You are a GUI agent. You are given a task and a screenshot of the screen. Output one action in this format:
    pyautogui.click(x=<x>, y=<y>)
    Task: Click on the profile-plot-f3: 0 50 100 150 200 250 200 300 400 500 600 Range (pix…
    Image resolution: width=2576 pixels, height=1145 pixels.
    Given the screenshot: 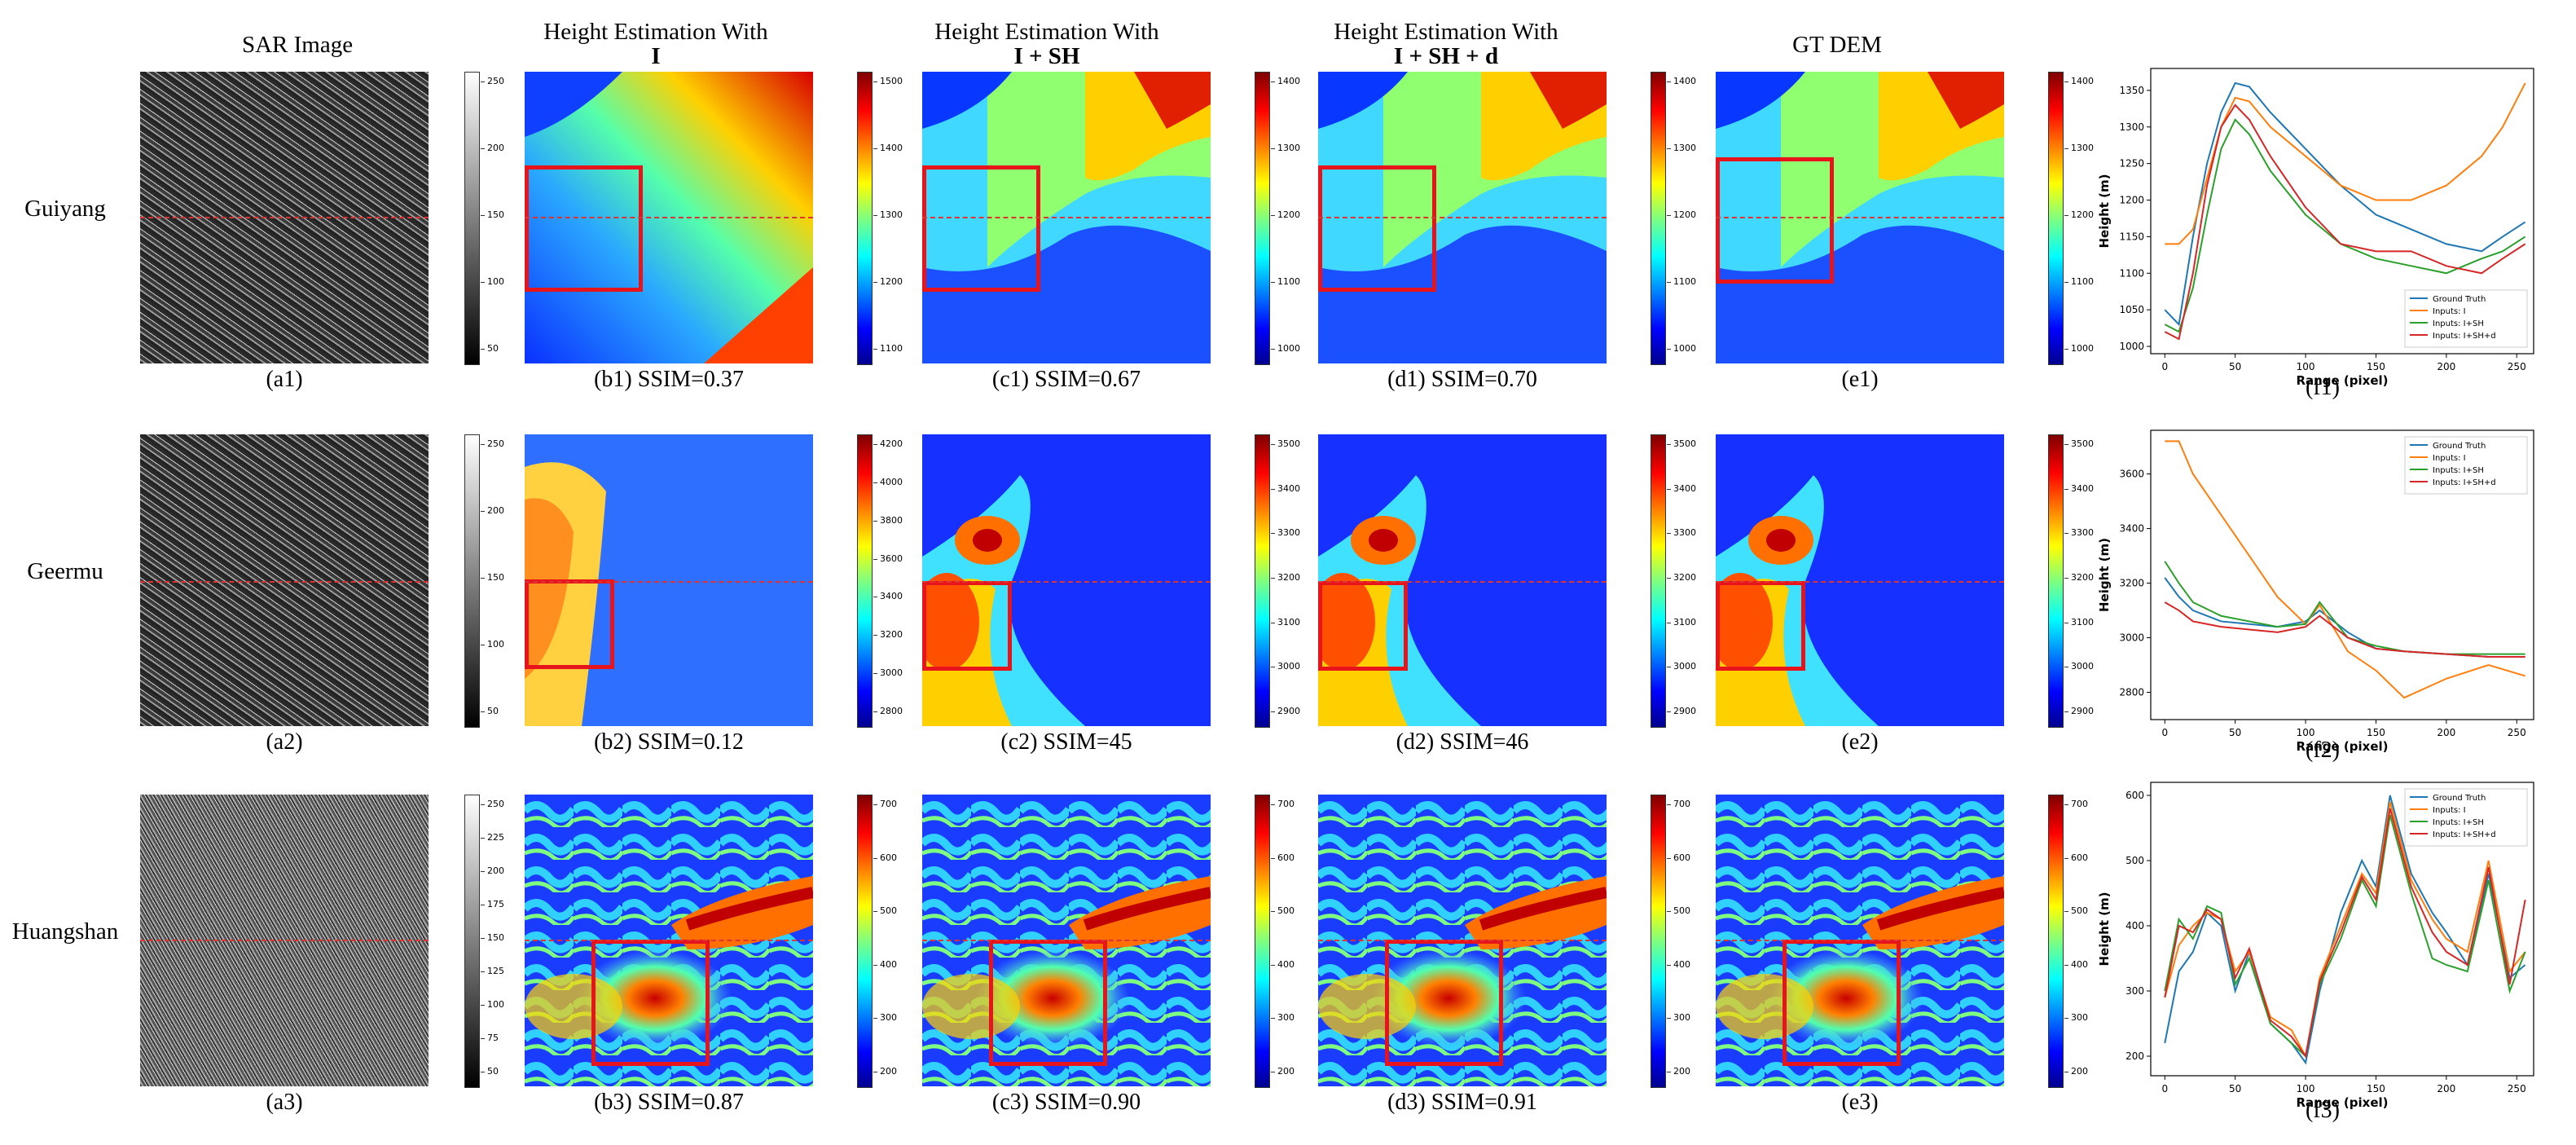 What is the action you would take?
    pyautogui.click(x=2315, y=946)
    